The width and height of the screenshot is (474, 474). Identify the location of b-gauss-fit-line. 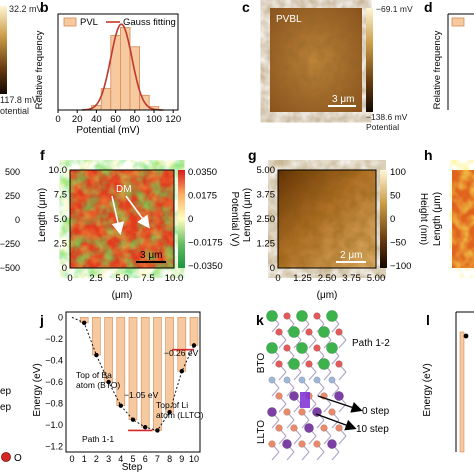
(123, 67).